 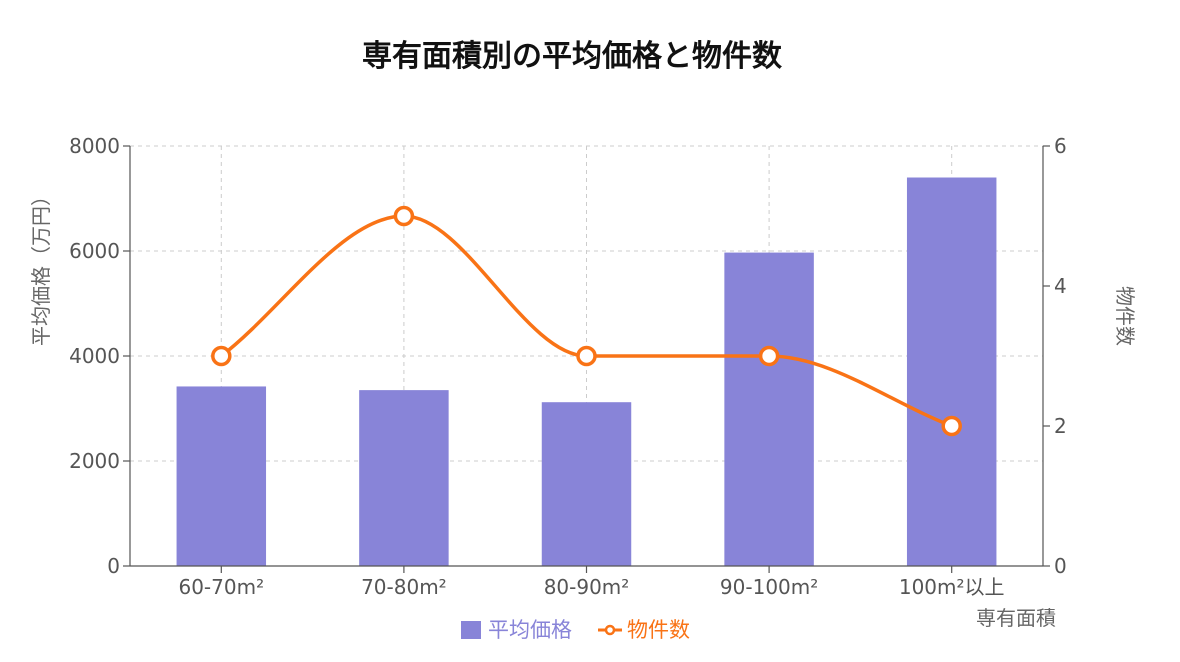 What do you see at coordinates (769, 587) in the screenshot?
I see `x-tick-label: 90-100m²` at bounding box center [769, 587].